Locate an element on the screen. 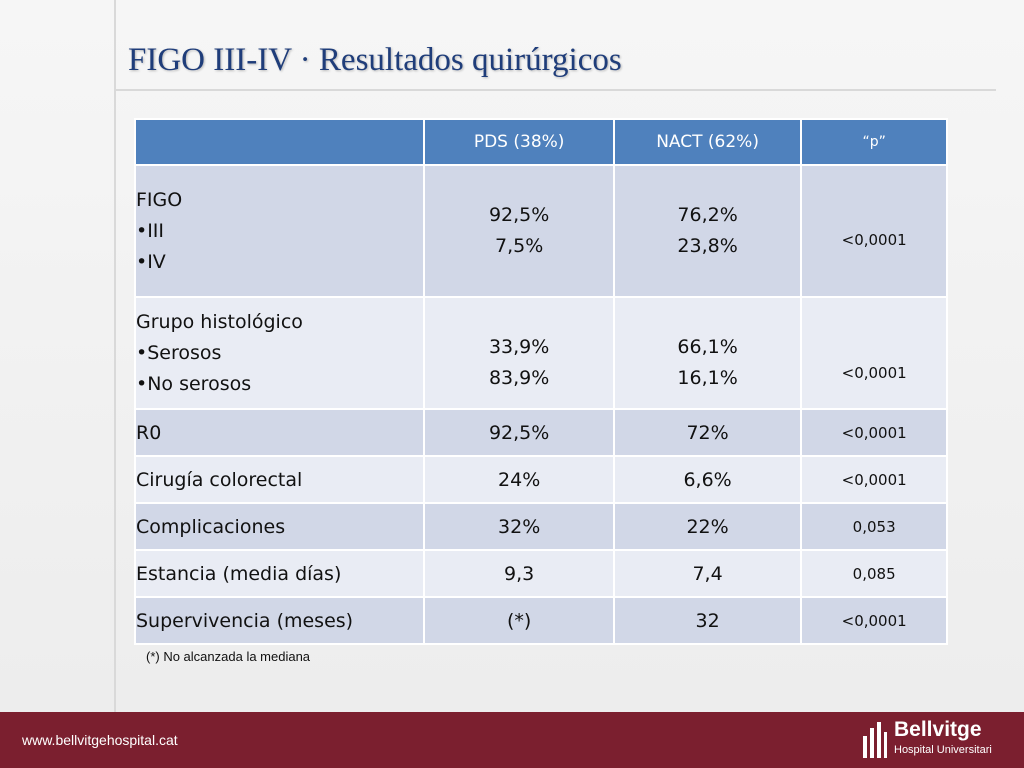 The width and height of the screenshot is (1024, 768). logo-subtitle: Hospital Universitari is located at coordinates (943, 750).